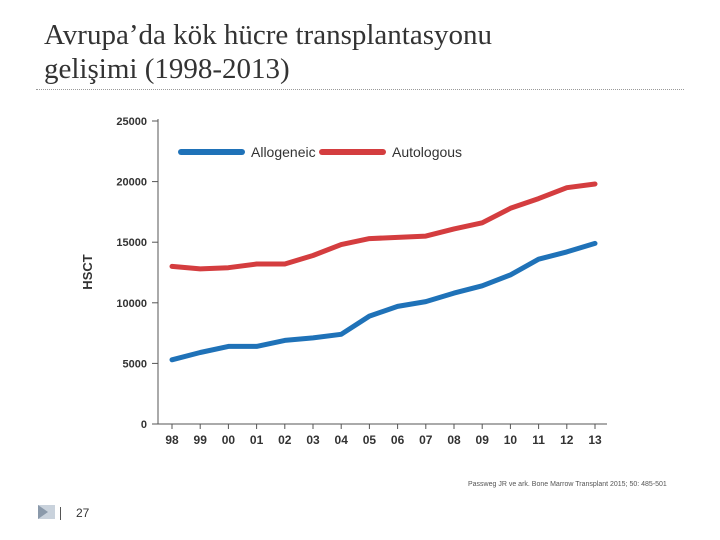 The image size is (720, 540). I want to click on x-tick-label: 02, so click(285, 440).